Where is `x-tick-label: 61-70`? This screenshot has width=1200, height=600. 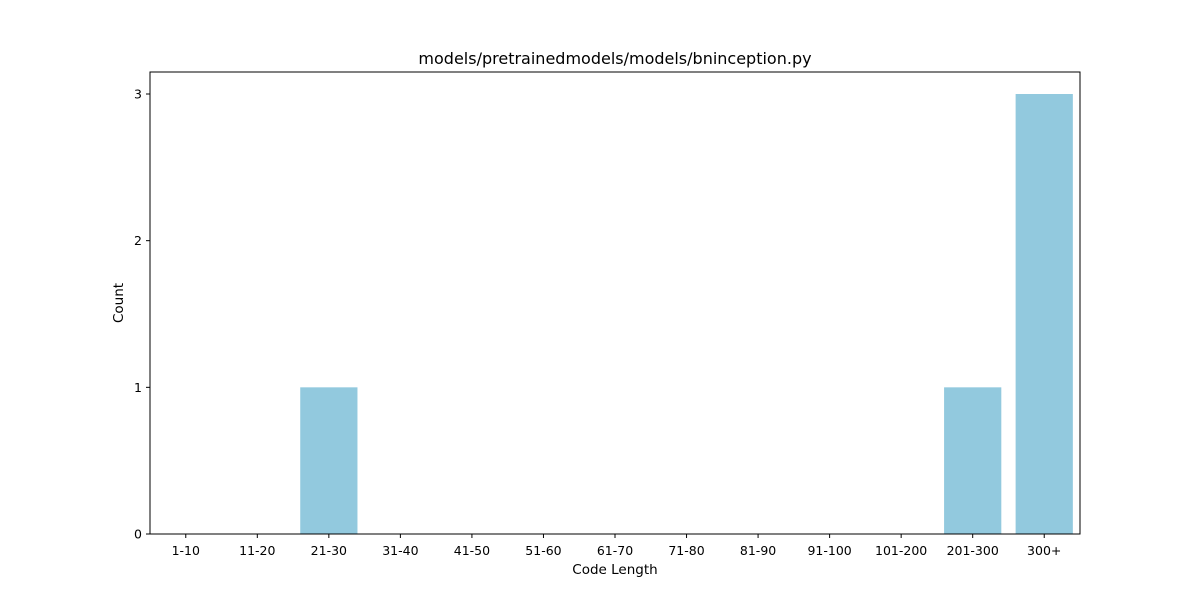 x-tick-label: 61-70 is located at coordinates (615, 550).